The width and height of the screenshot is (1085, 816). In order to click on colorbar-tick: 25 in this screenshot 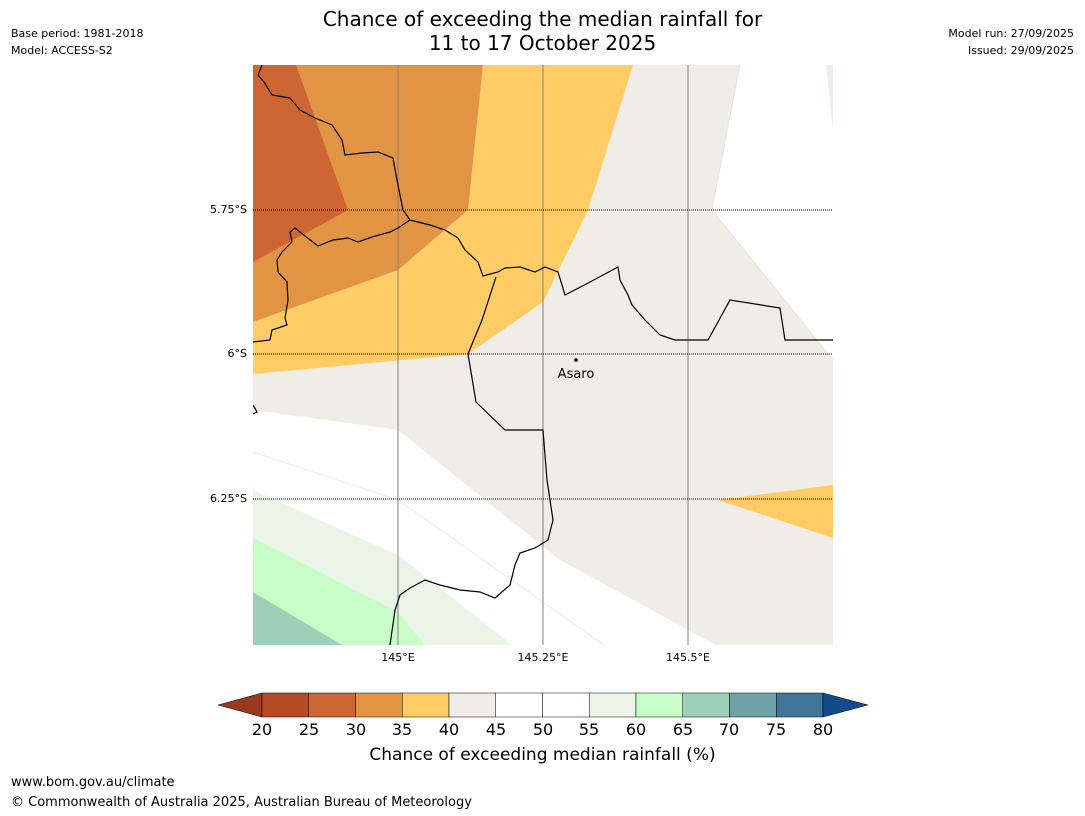, I will do `click(309, 729)`.